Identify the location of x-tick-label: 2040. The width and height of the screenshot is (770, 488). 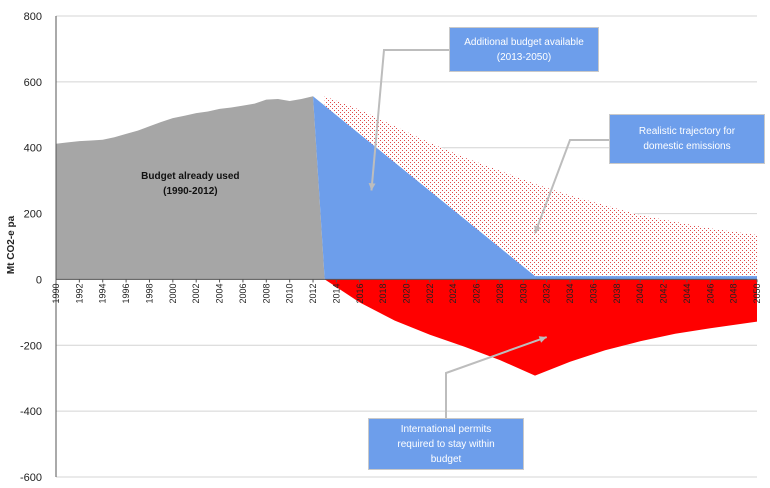
(640, 293).